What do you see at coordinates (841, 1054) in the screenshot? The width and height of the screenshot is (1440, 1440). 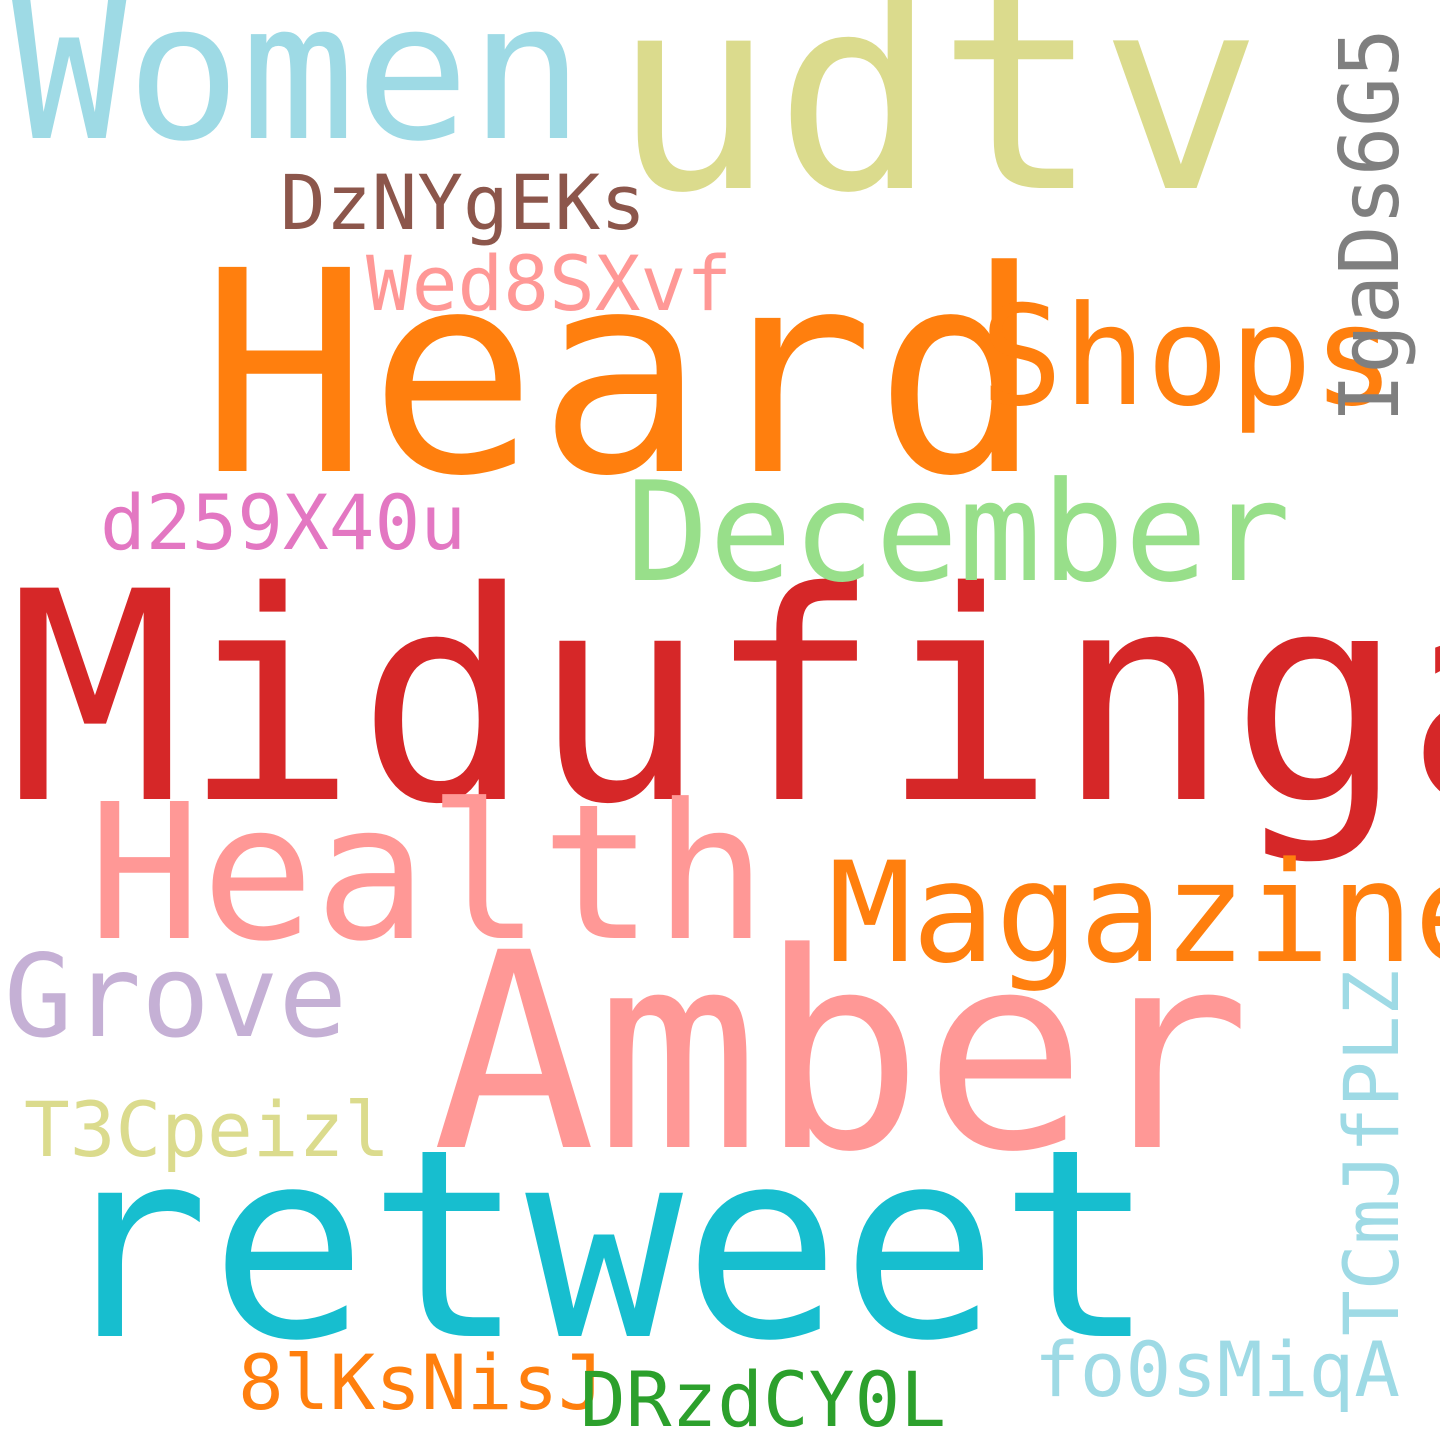 I see `word-amber: Amber` at bounding box center [841, 1054].